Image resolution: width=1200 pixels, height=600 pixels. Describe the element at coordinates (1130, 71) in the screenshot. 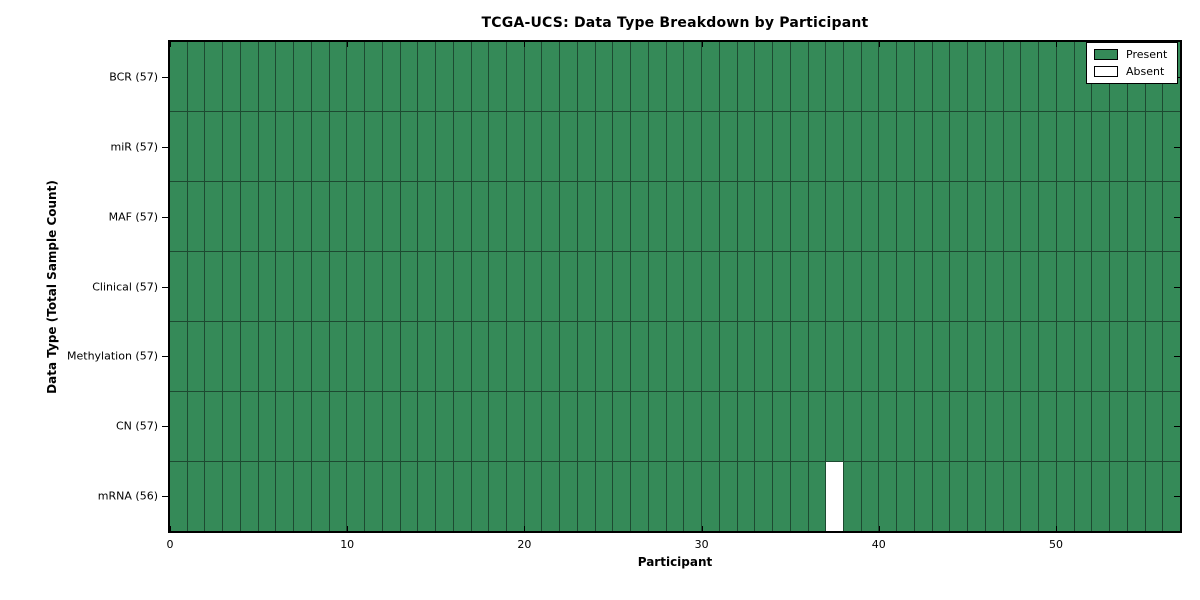

I see `legend-item-absent: Absent` at that location.